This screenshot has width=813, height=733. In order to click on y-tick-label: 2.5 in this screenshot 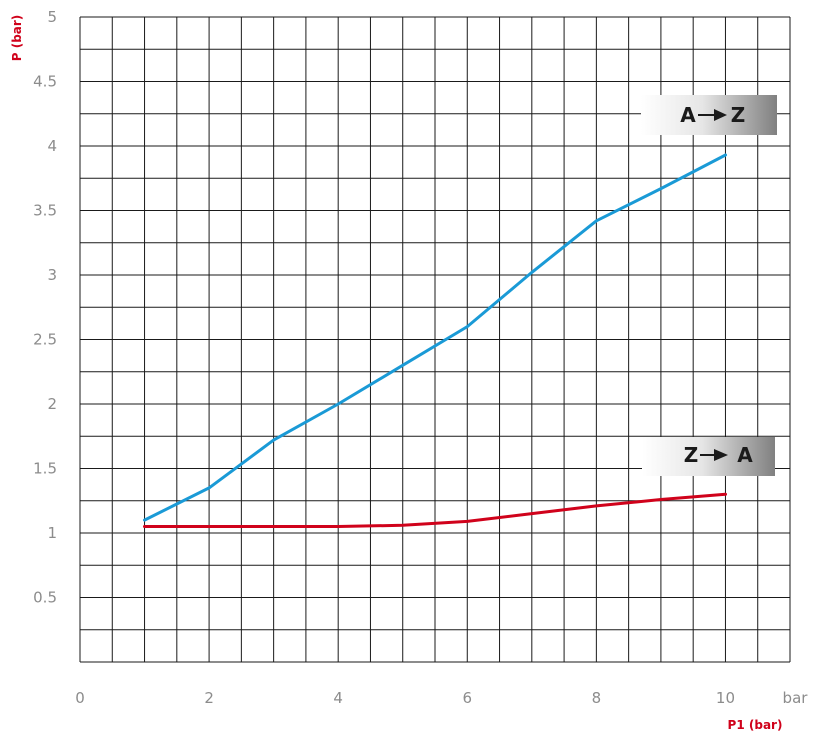, I will do `click(45, 340)`.